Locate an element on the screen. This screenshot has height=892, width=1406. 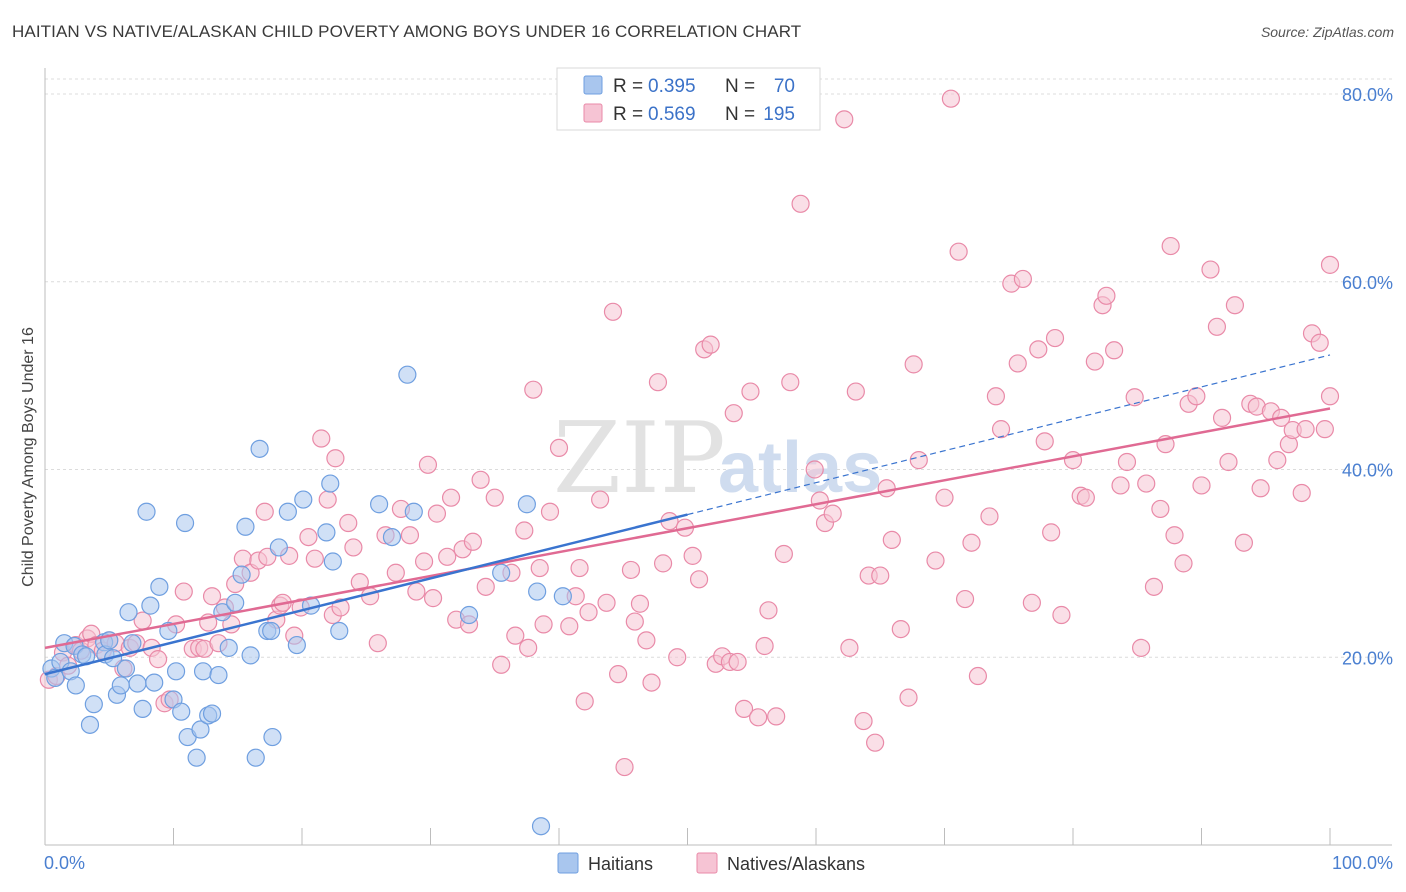
bottom-legend-label-haitians: Haitians is located at coordinates (620, 864).